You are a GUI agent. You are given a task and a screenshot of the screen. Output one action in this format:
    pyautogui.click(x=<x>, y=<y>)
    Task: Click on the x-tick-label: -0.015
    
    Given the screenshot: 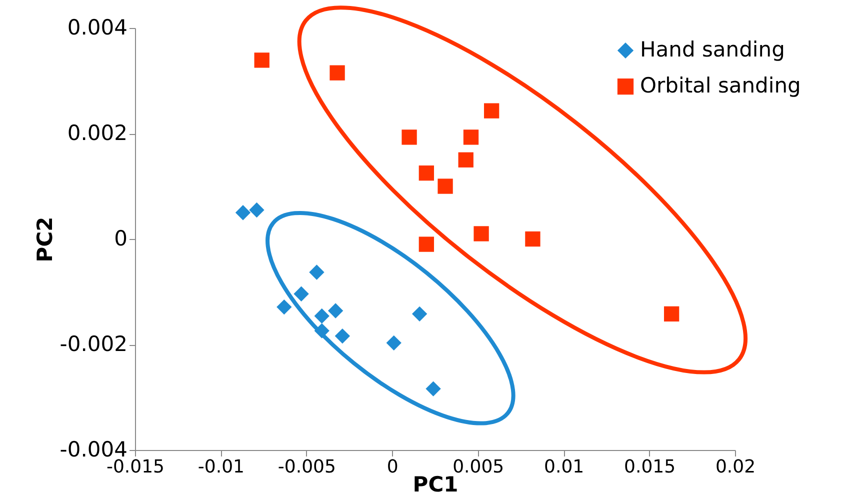 What is the action you would take?
    pyautogui.click(x=135, y=467)
    